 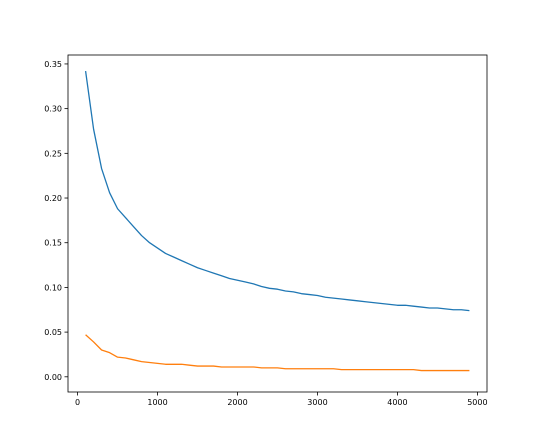 I want to click on y-tick-label: 0.10, so click(x=53, y=287).